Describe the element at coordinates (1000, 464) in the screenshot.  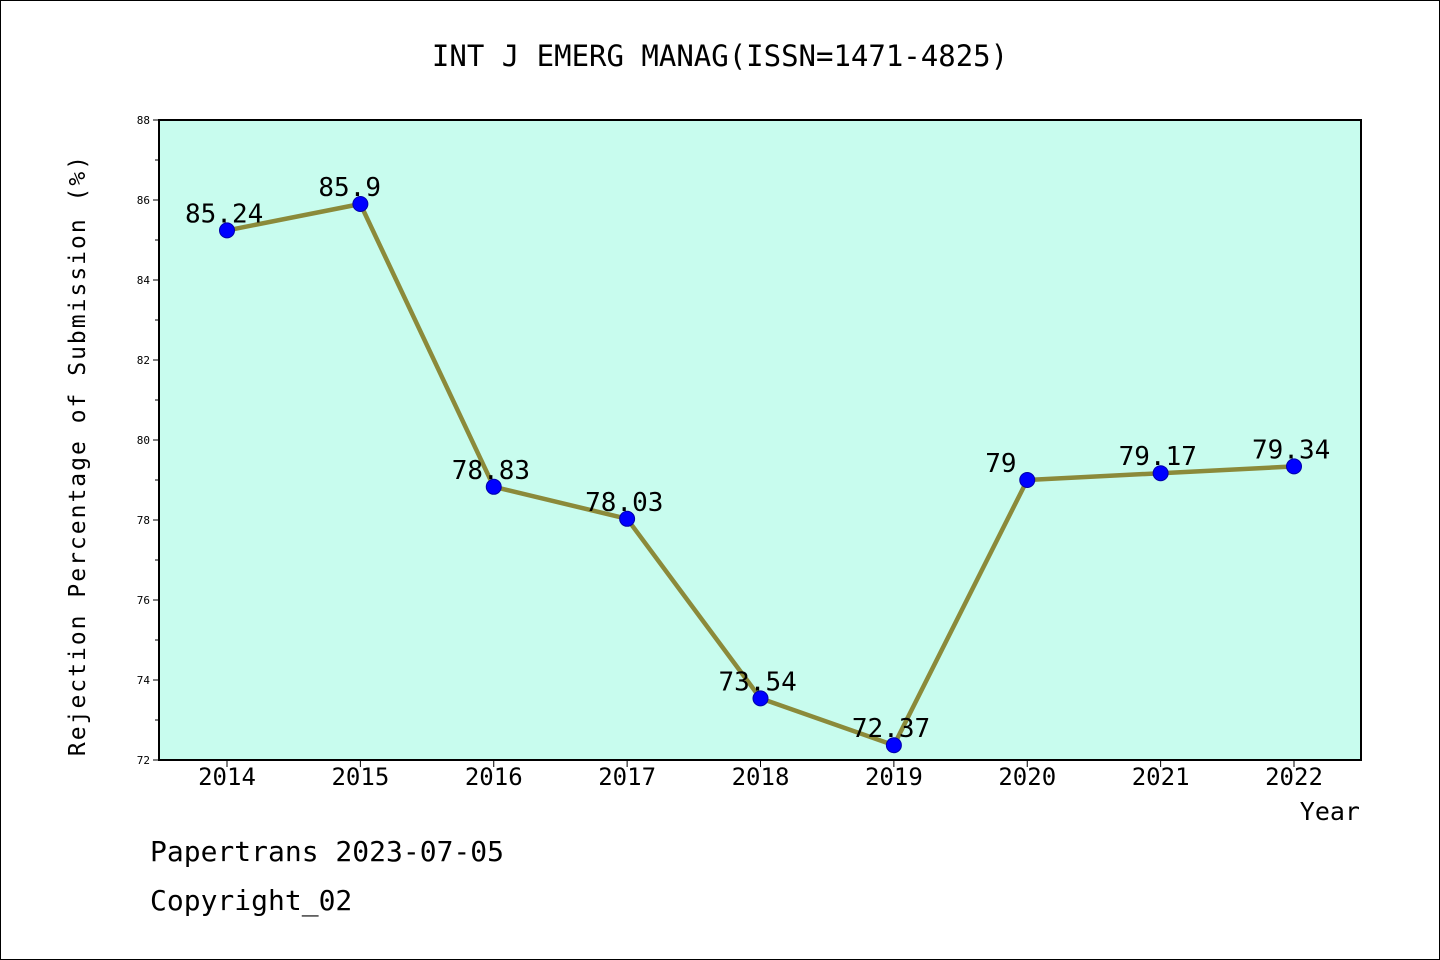
I see `data-label: 79` at that location.